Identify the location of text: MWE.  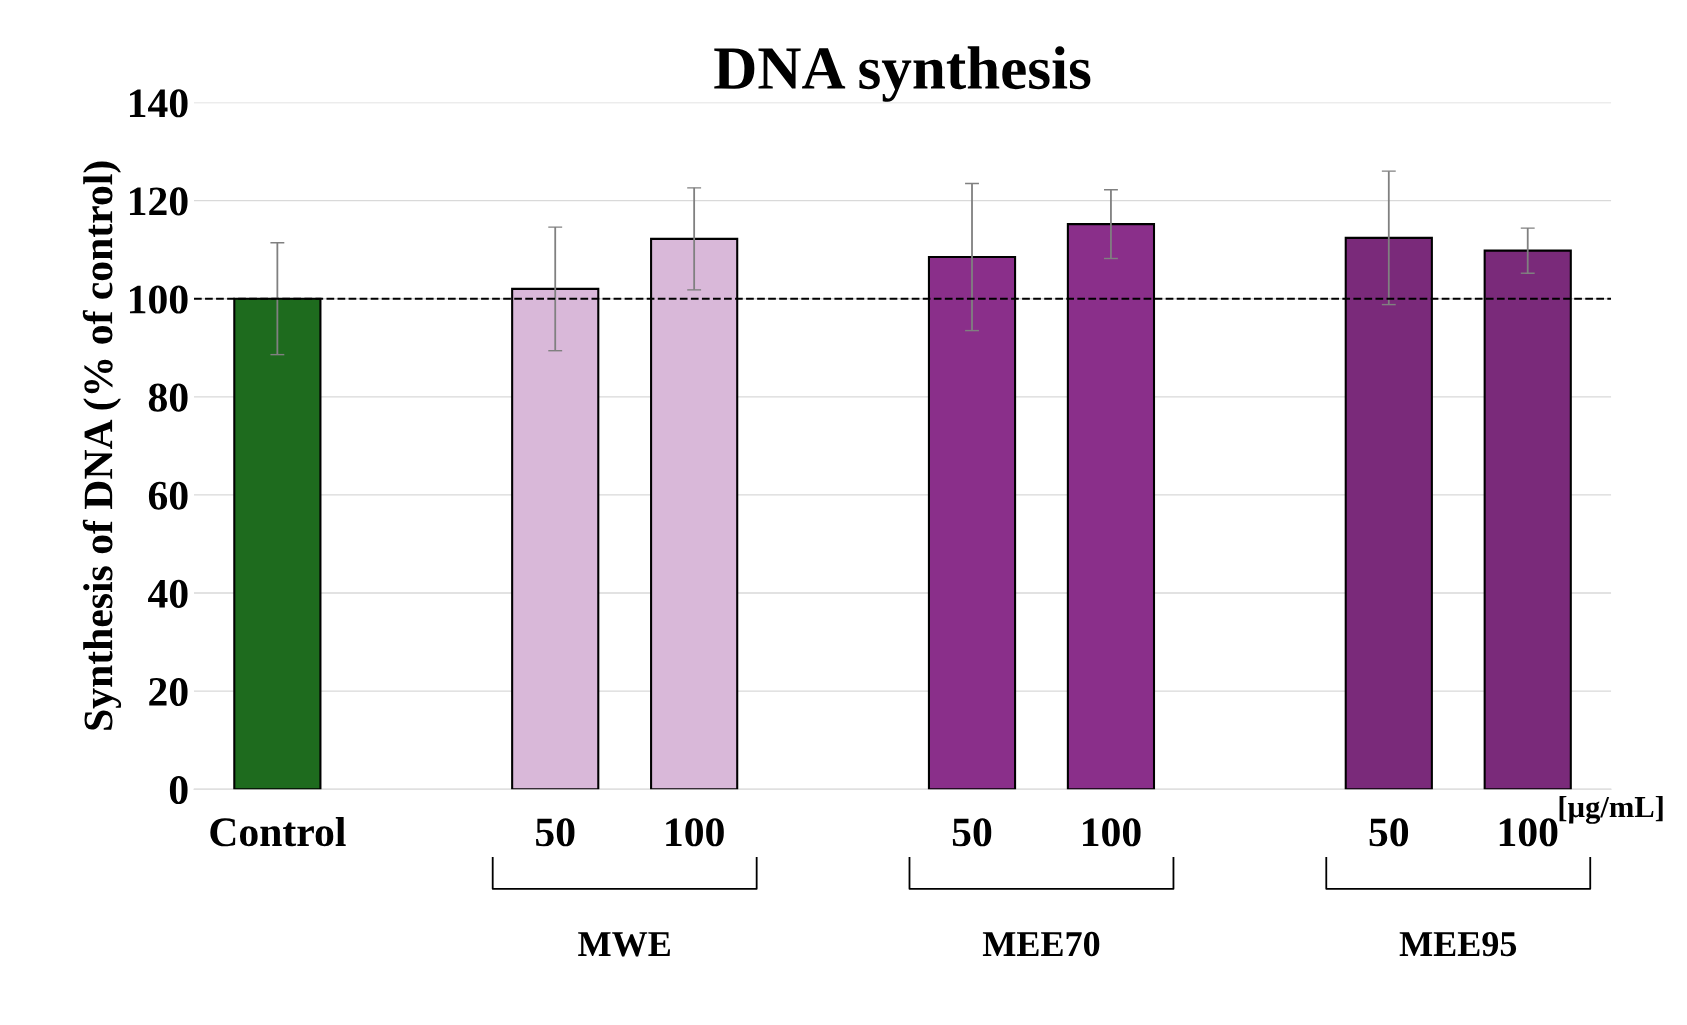
(624, 944).